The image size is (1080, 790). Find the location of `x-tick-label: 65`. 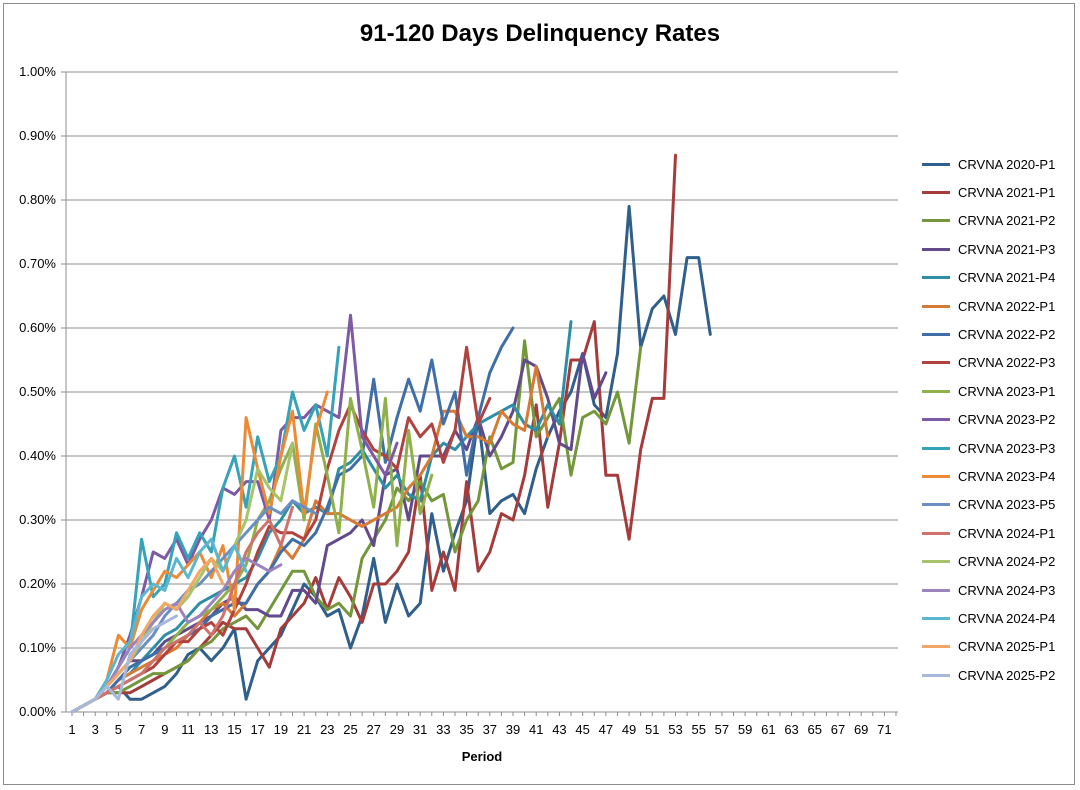

x-tick-label: 65 is located at coordinates (815, 729).